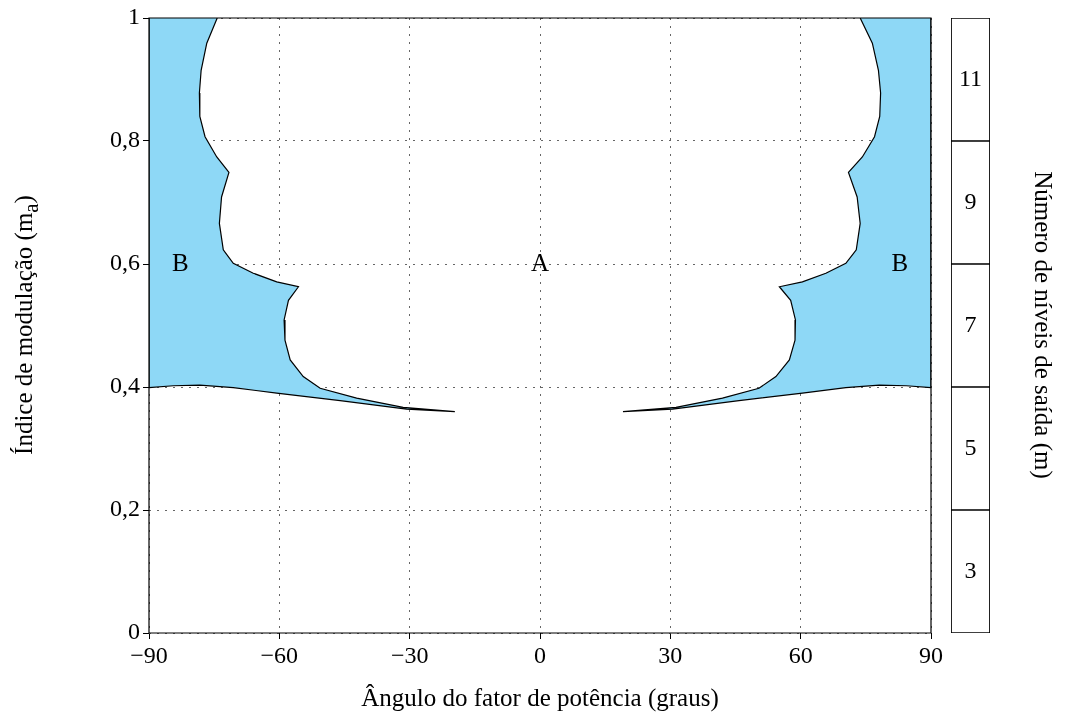  Describe the element at coordinates (125, 385) in the screenshot. I see `y-tick-label: 0,4` at that location.